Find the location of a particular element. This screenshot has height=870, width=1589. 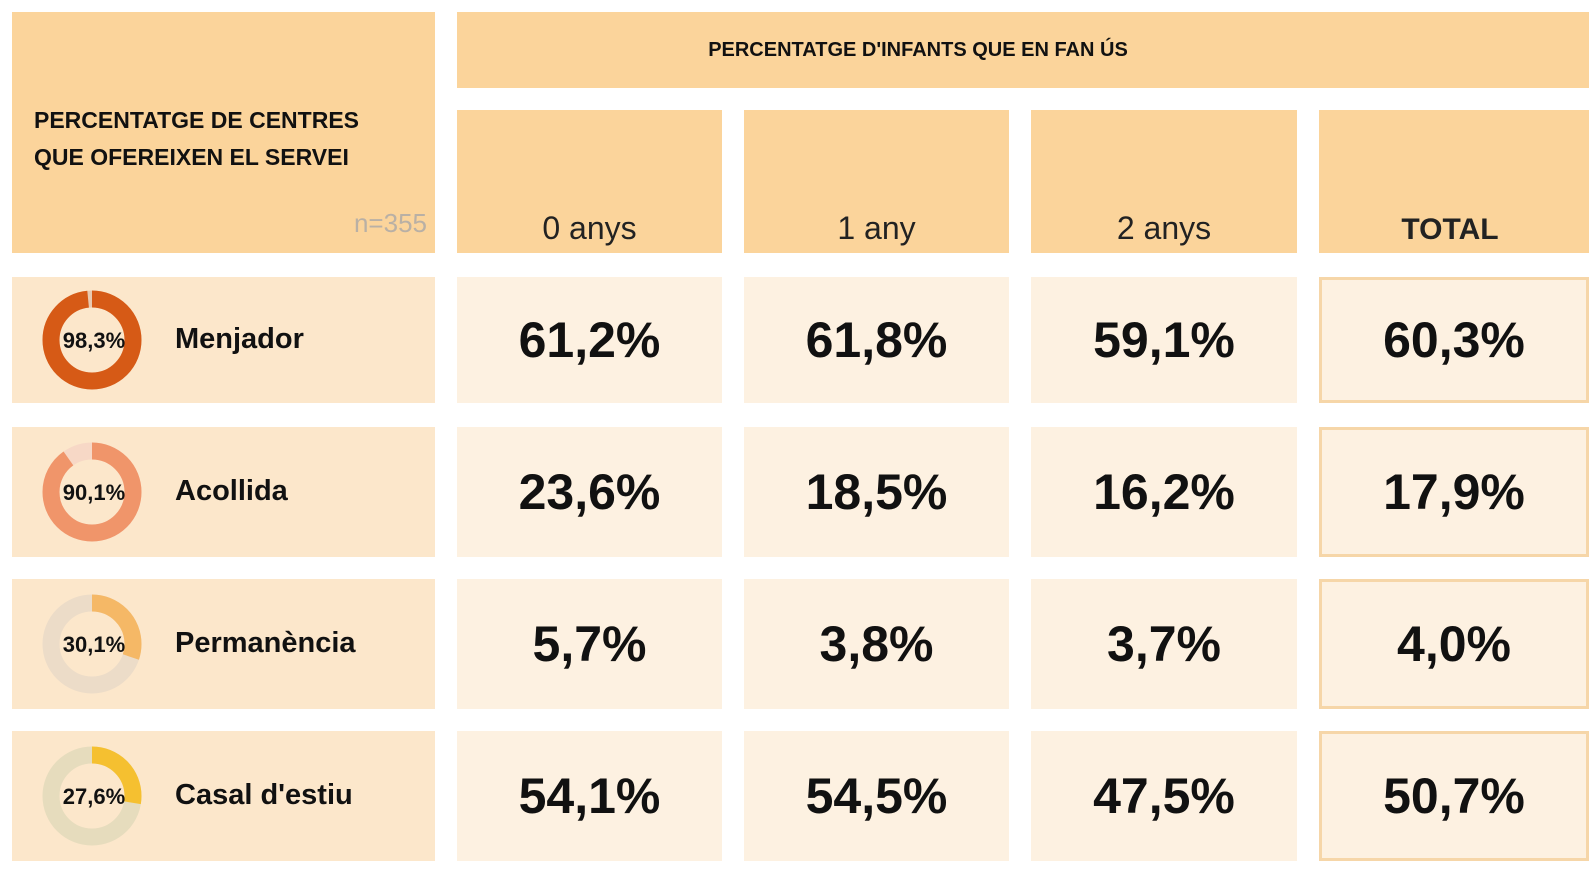

title-line: QUE OFEREIXEN EL SERVEI is located at coordinates (191, 157).